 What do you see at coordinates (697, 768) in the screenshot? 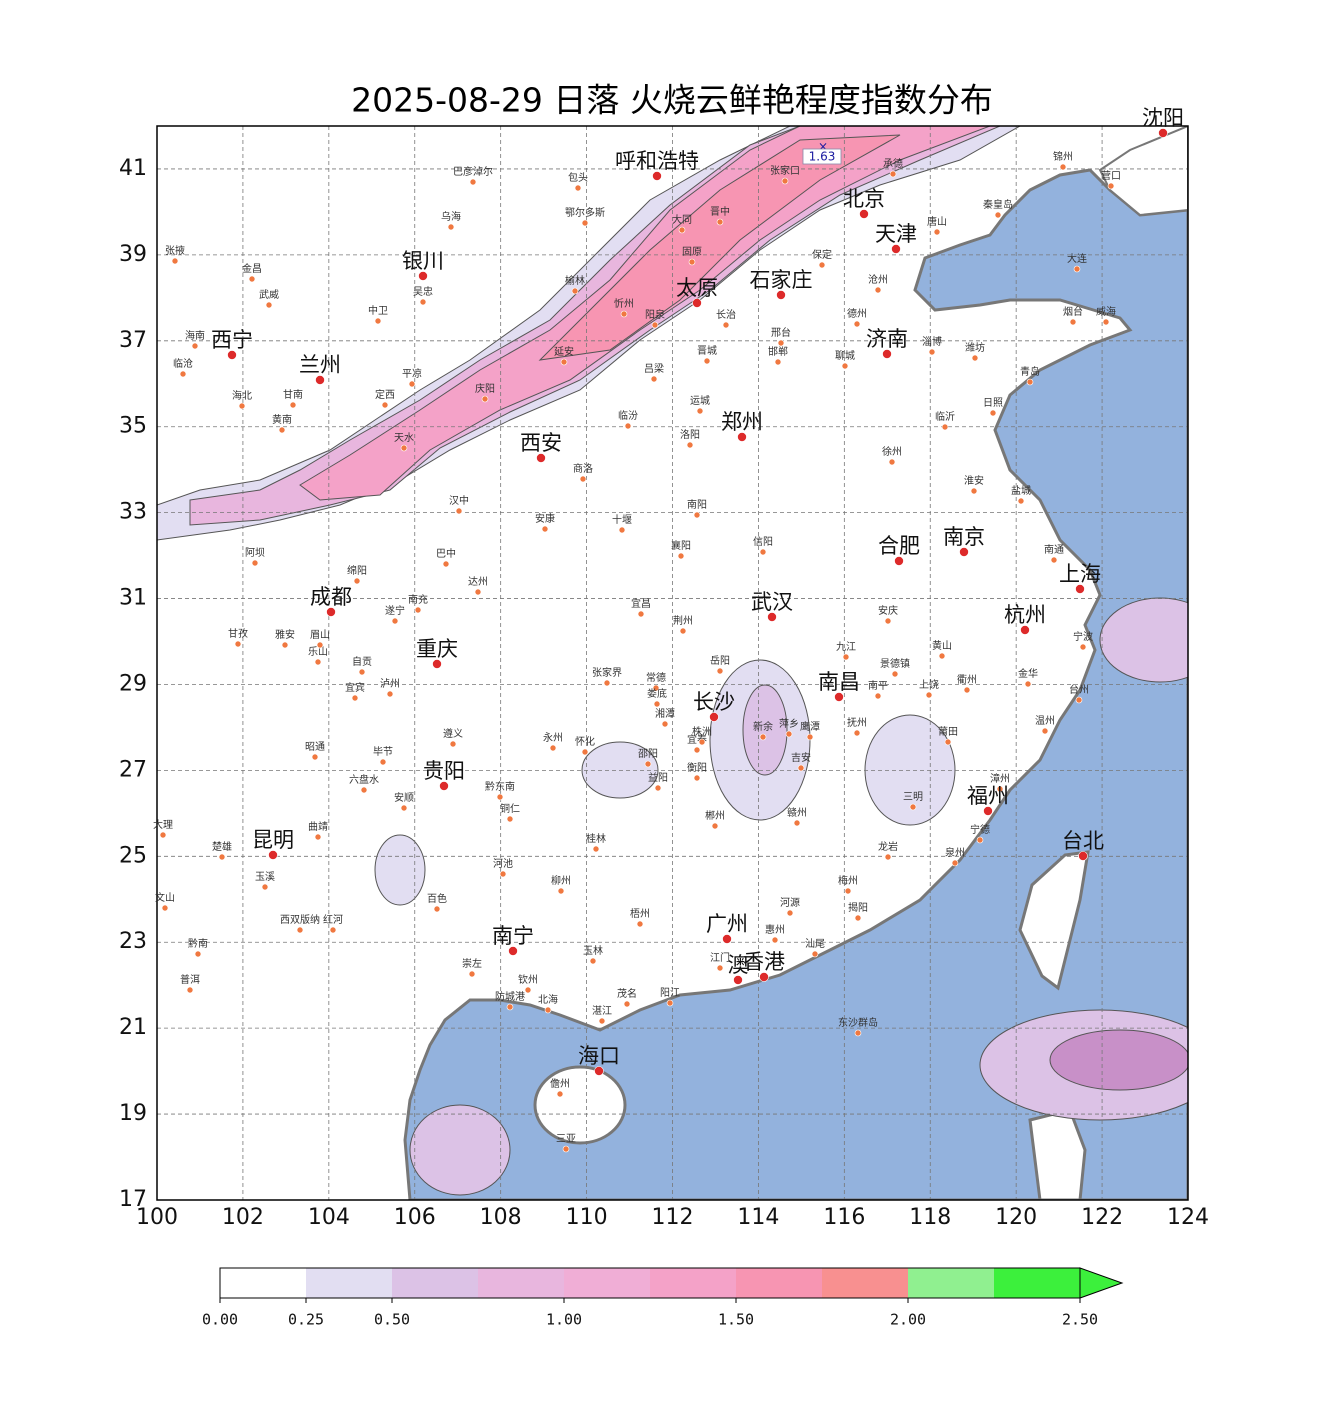
I see `minor-city-label: 衡阳` at bounding box center [697, 768].